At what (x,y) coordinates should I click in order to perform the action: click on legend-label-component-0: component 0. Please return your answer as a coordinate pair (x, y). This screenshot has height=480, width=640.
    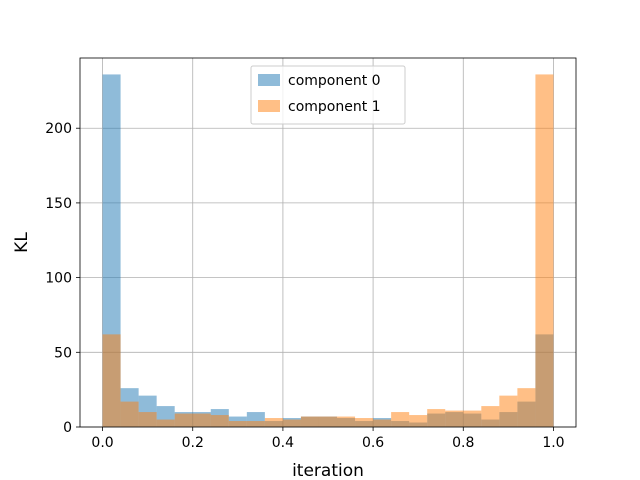
    Looking at the image, I should click on (334, 81).